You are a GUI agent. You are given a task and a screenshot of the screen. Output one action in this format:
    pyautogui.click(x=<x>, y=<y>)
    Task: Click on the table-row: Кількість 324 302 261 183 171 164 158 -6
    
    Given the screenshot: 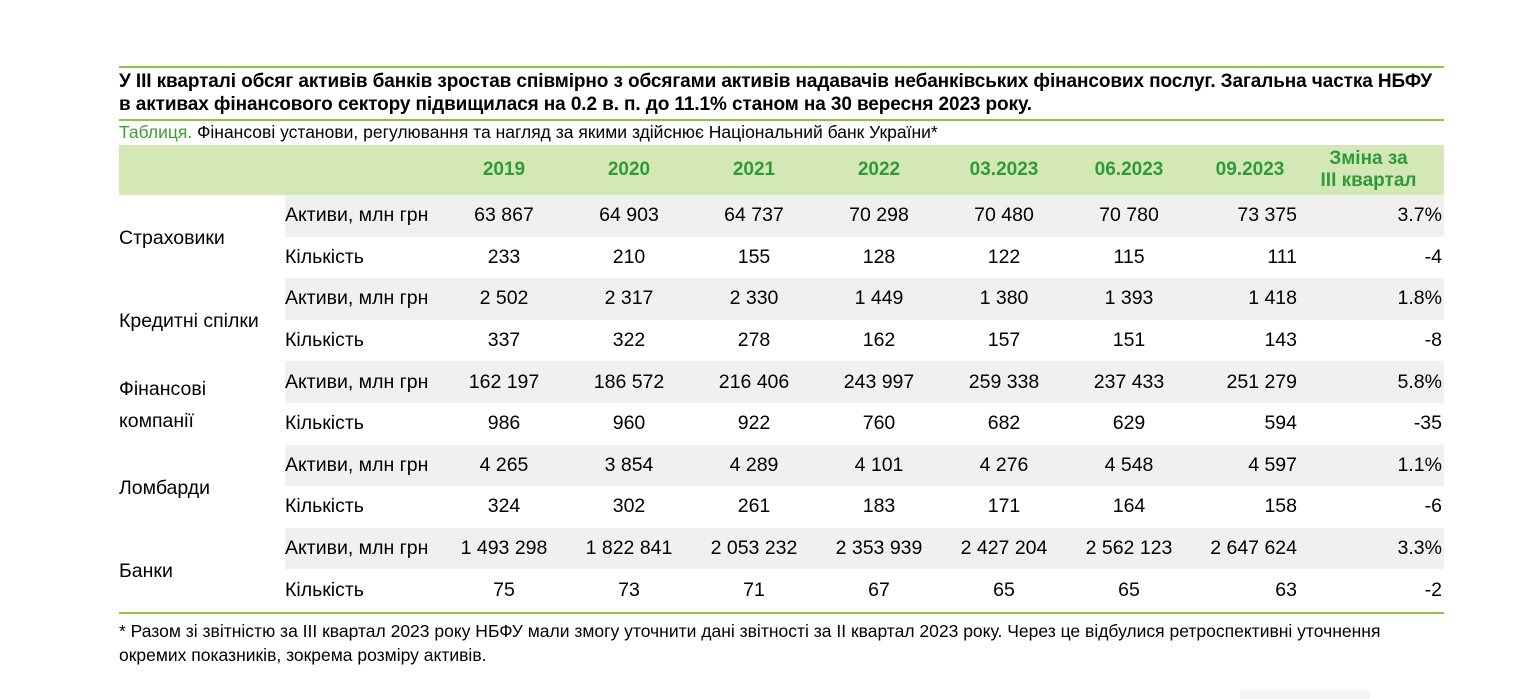 What is the action you would take?
    pyautogui.click(x=781, y=507)
    